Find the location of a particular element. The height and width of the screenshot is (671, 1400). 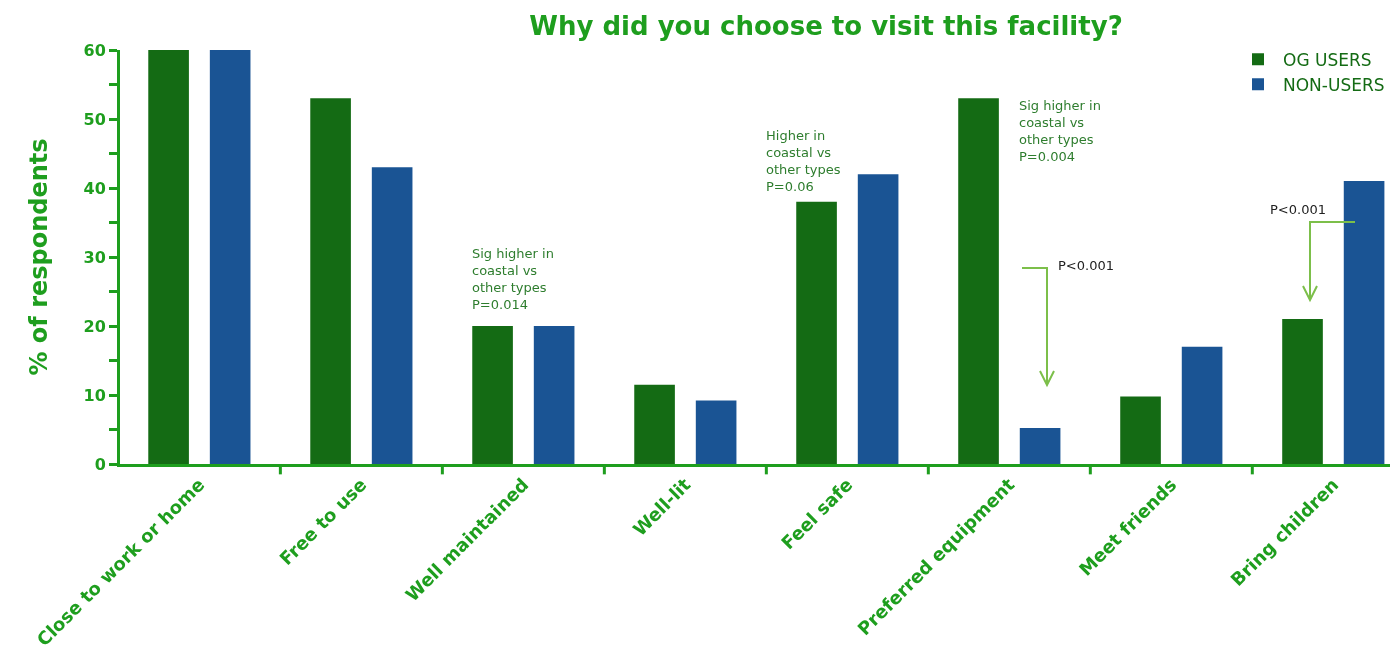

y-tick-label: 30 is located at coordinates (94, 257).